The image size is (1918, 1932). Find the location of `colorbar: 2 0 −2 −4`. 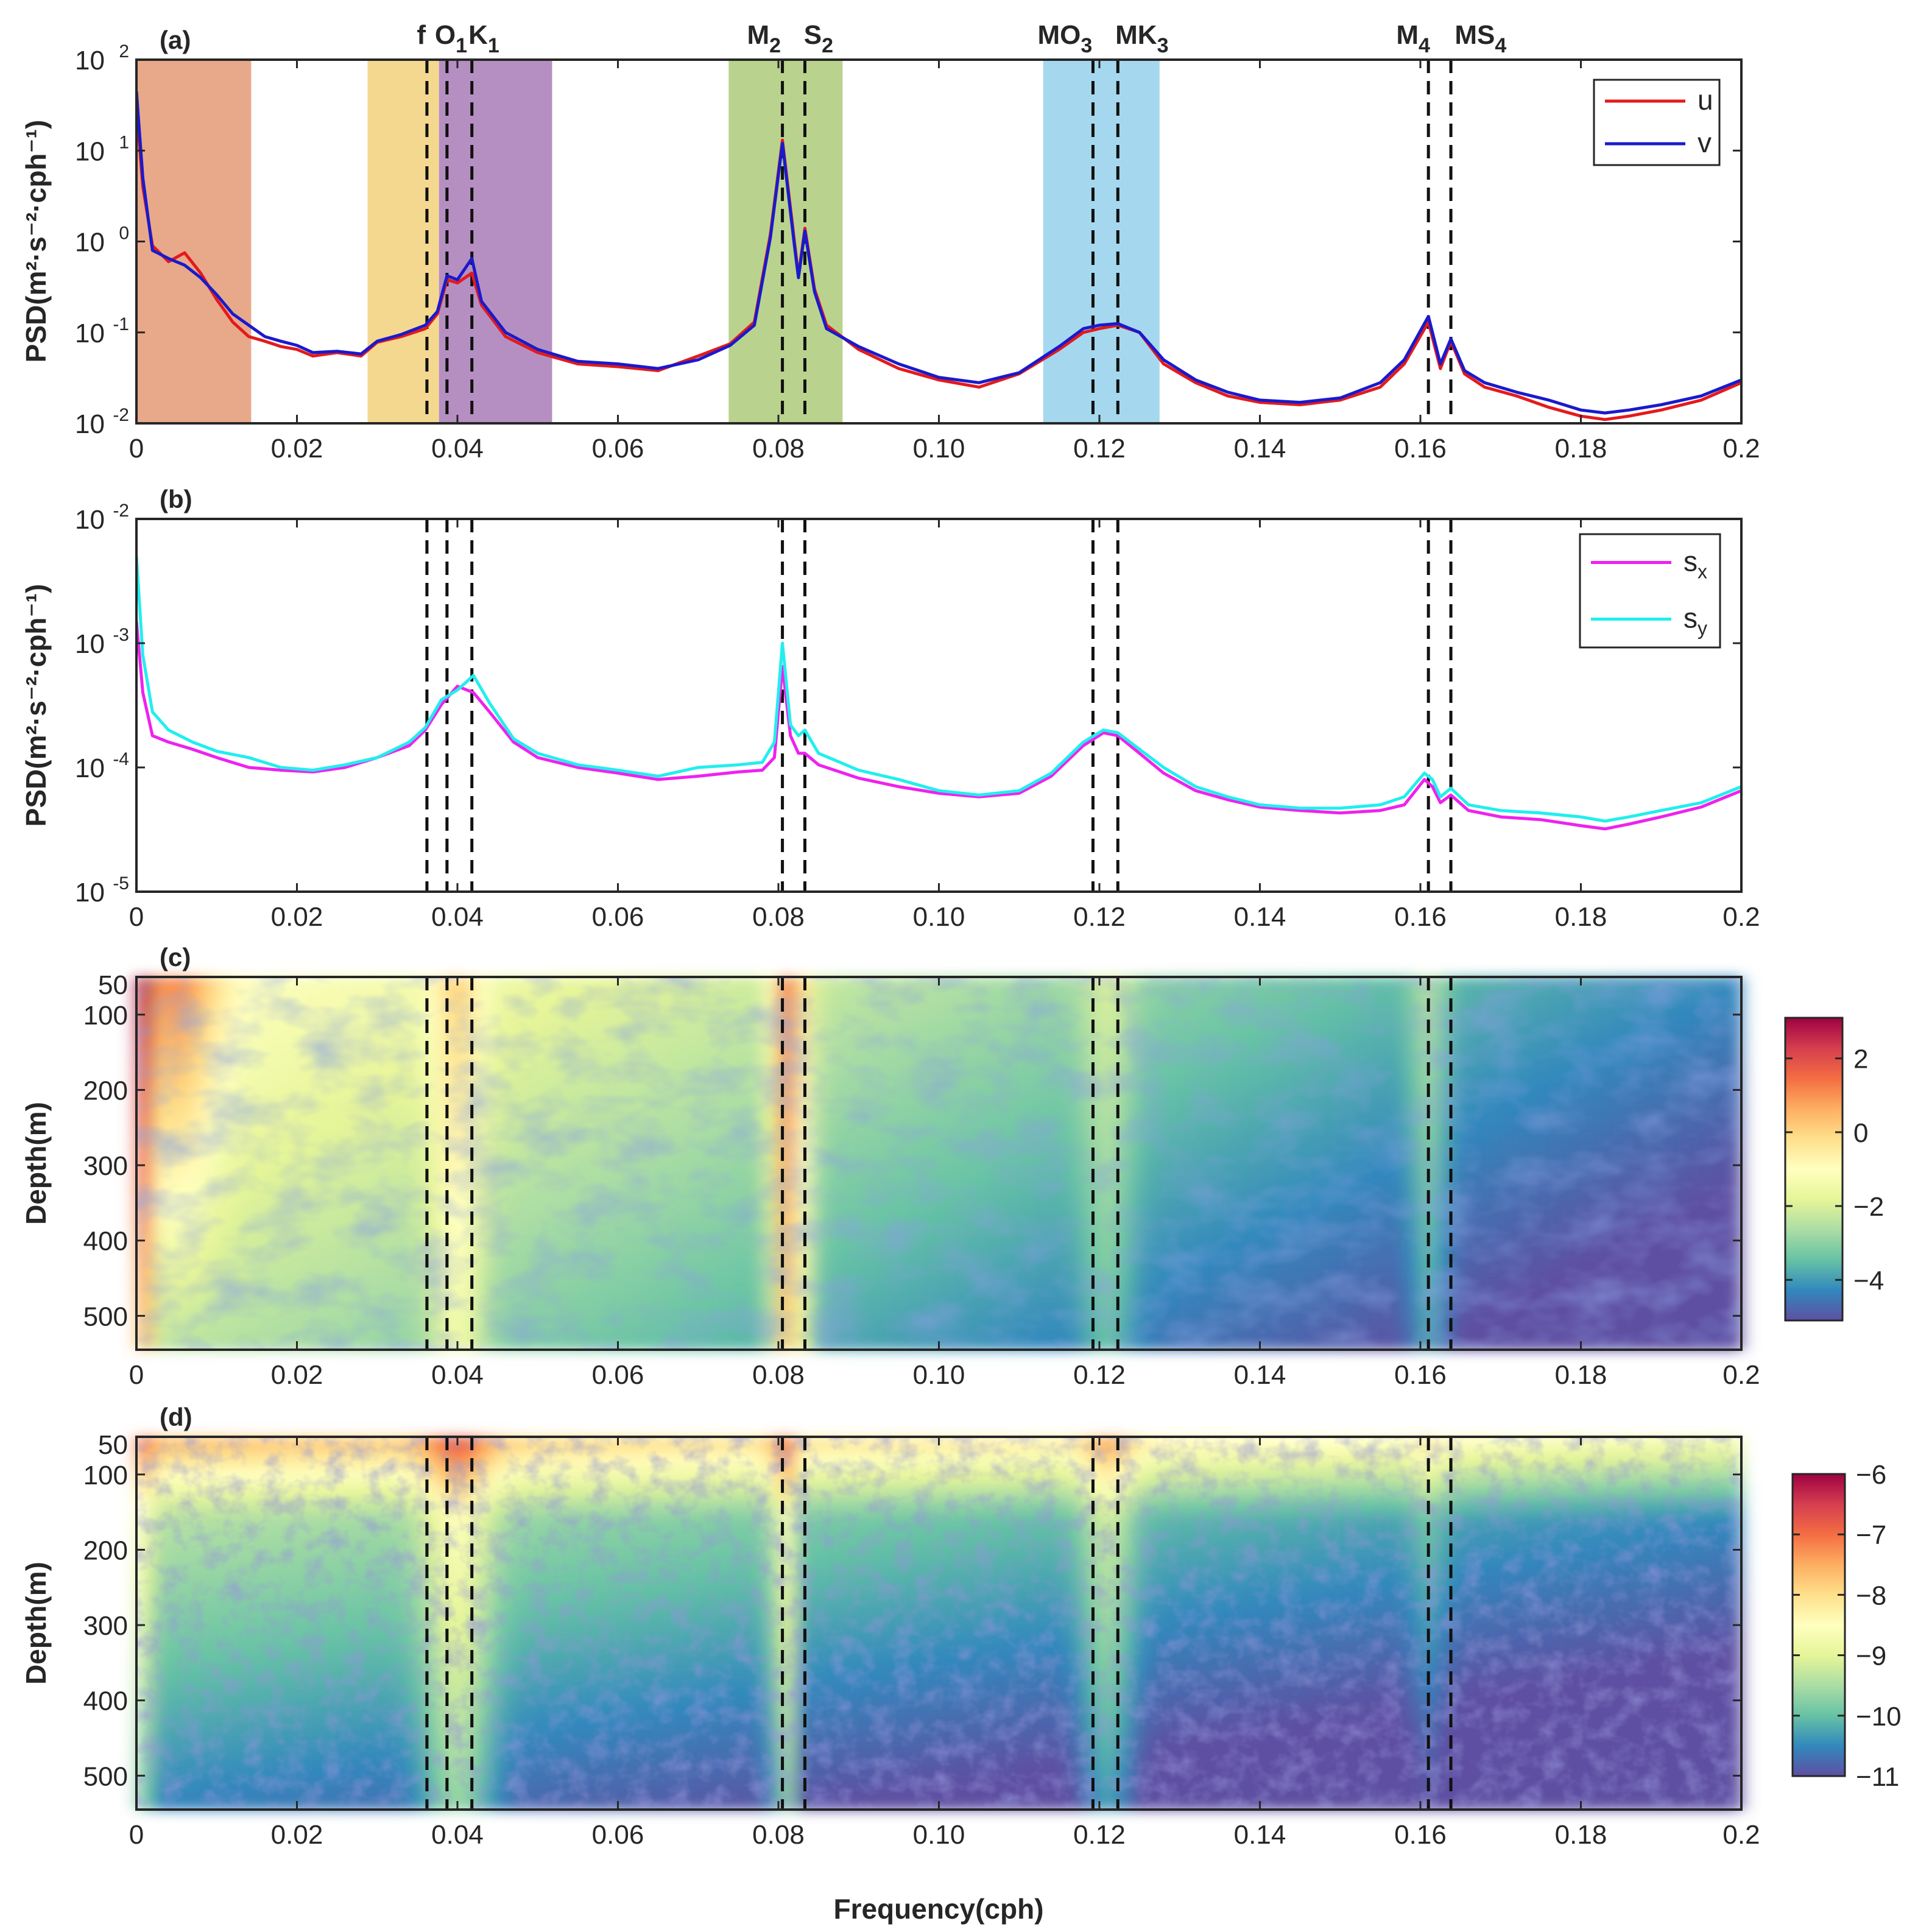

colorbar: 2 0 −2 −4 is located at coordinates (1834, 1169).